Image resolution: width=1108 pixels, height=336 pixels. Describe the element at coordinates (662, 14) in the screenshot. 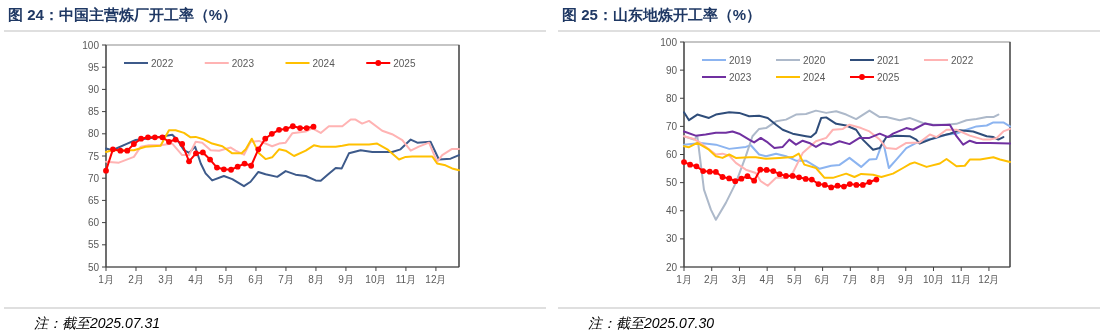

I see `chart-title: 图 25：山东地炼开工率（%）` at that location.